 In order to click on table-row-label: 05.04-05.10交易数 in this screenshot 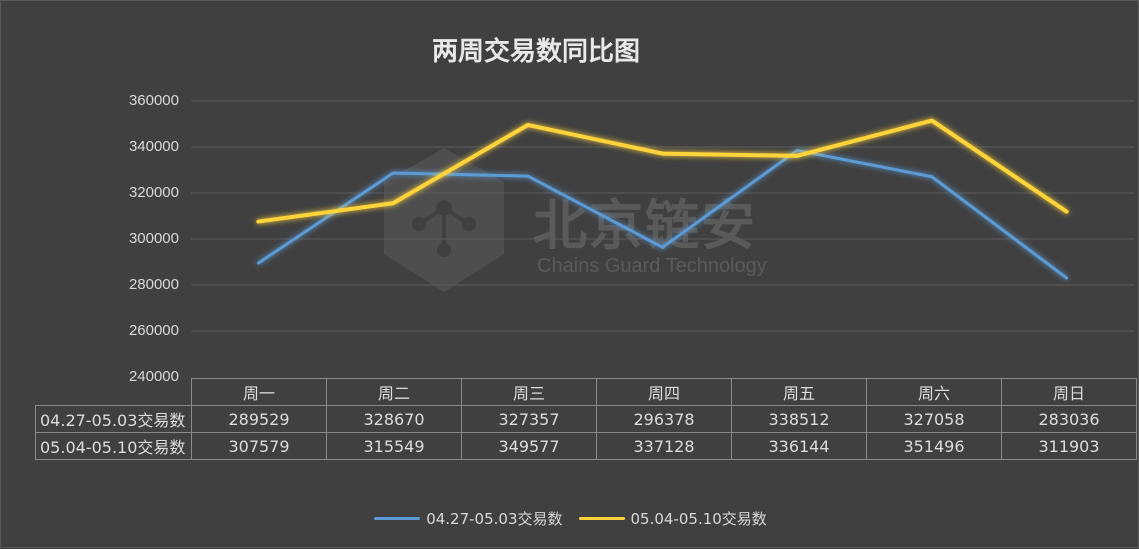, I will do `click(114, 446)`.